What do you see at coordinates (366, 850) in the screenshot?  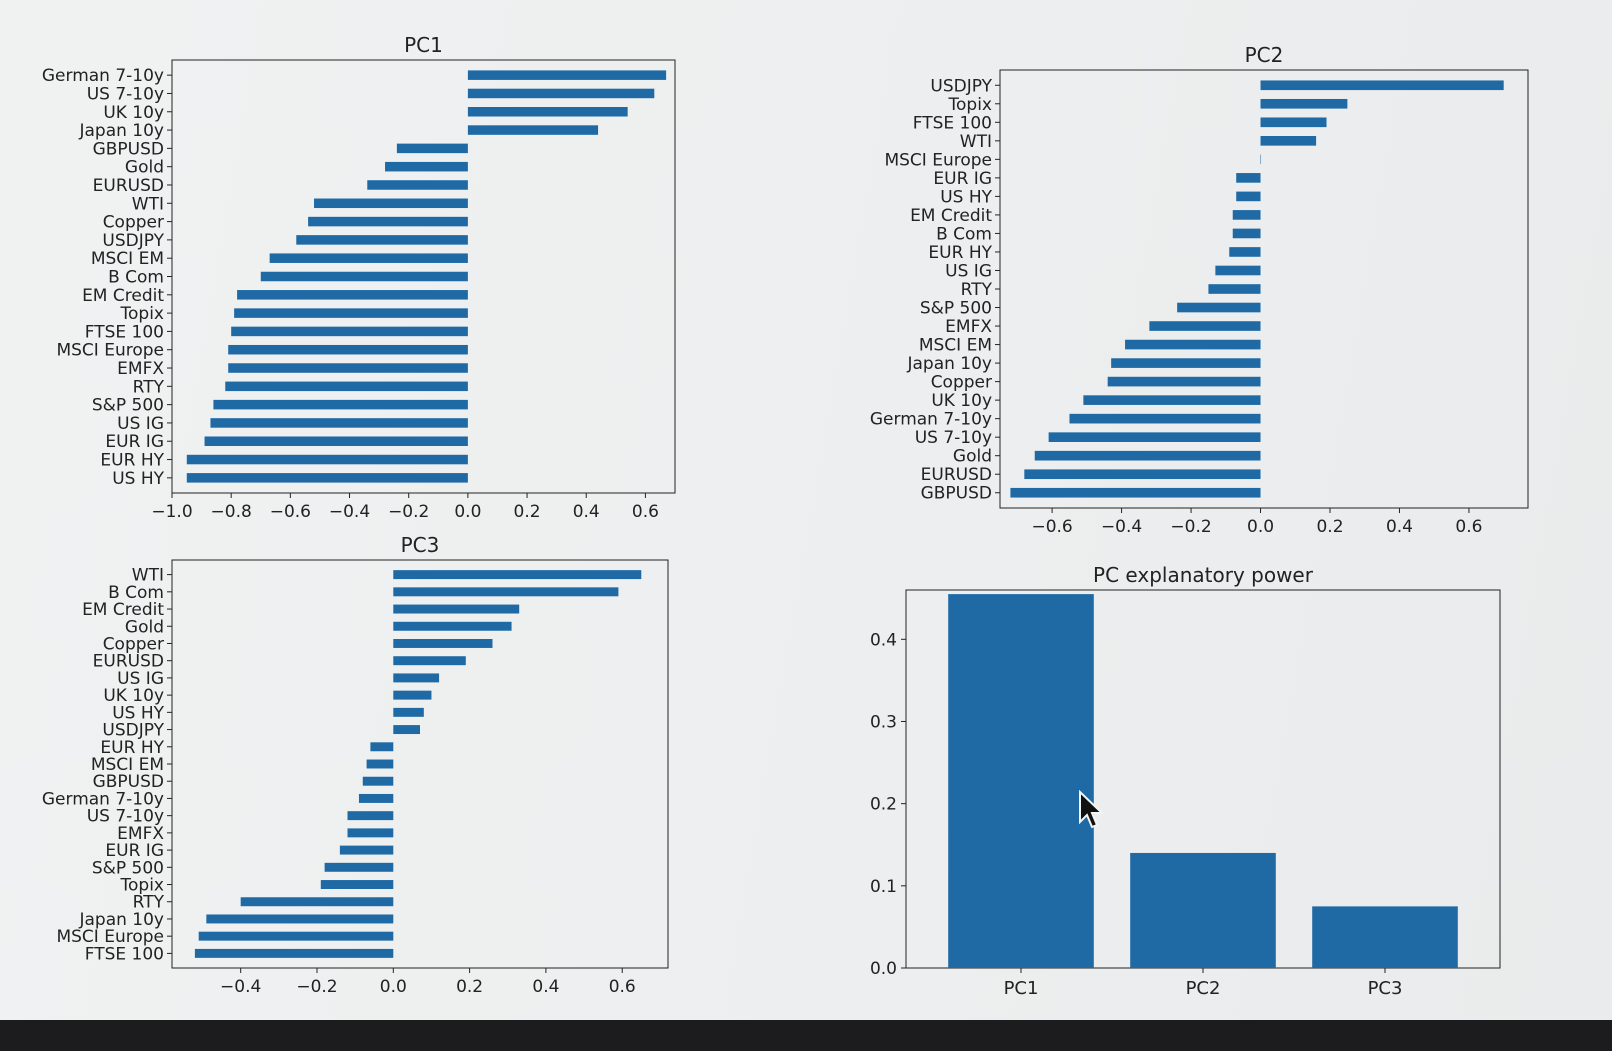 I see `bar-eur-ig` at bounding box center [366, 850].